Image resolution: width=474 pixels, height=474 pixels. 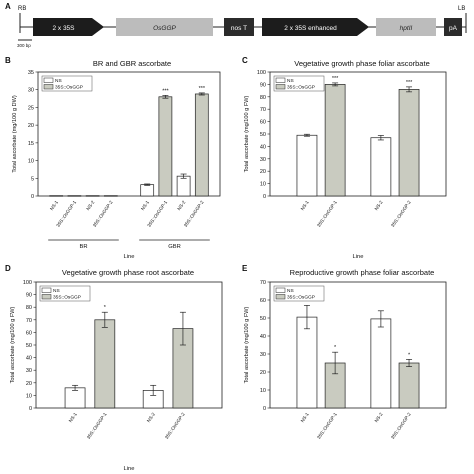 I want to click on chart-title-d: Vegetative growth phase root ascorbate, so click(x=128, y=272).